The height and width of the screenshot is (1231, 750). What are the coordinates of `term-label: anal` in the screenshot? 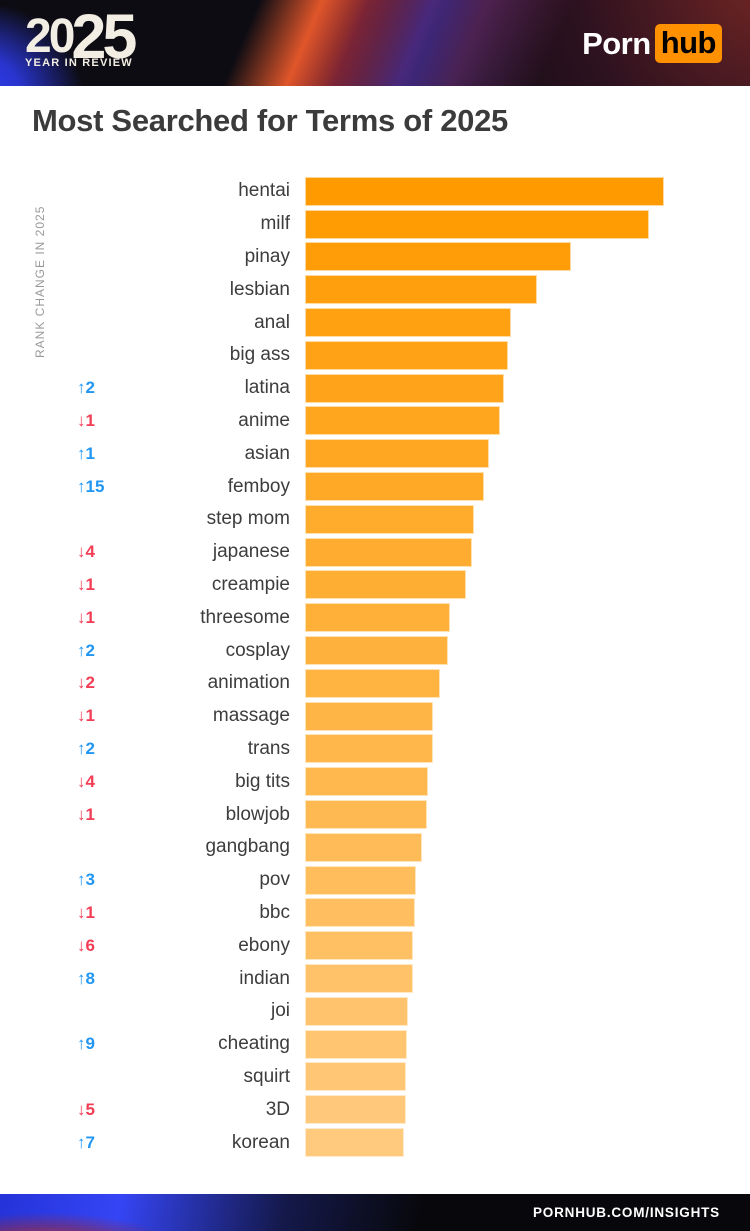 It's located at (272, 322).